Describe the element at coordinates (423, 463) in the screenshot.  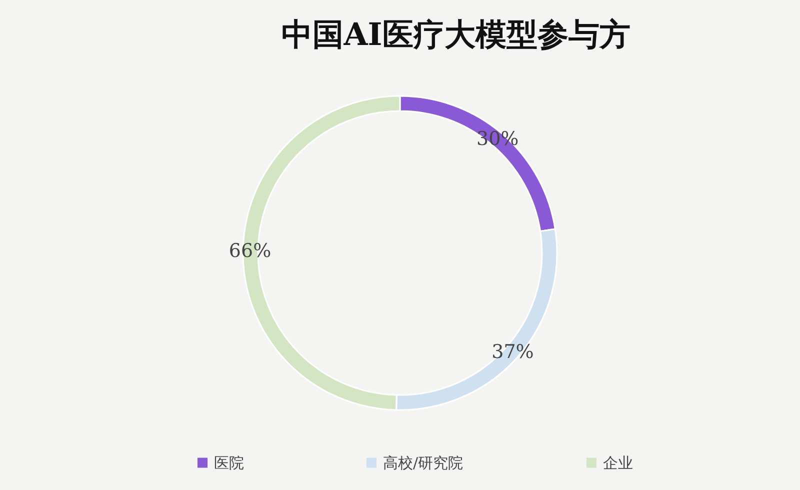
I see `legend-label: 高校/研究院` at that location.